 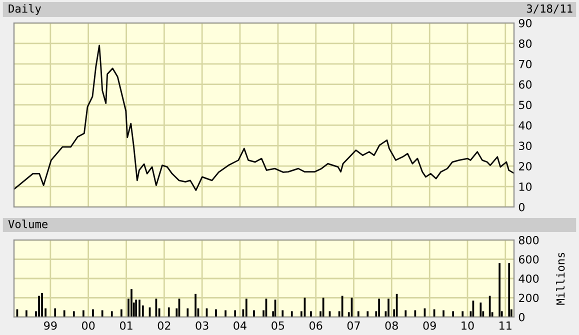 I want to click on x-tick-label: 02, so click(x=164, y=325).